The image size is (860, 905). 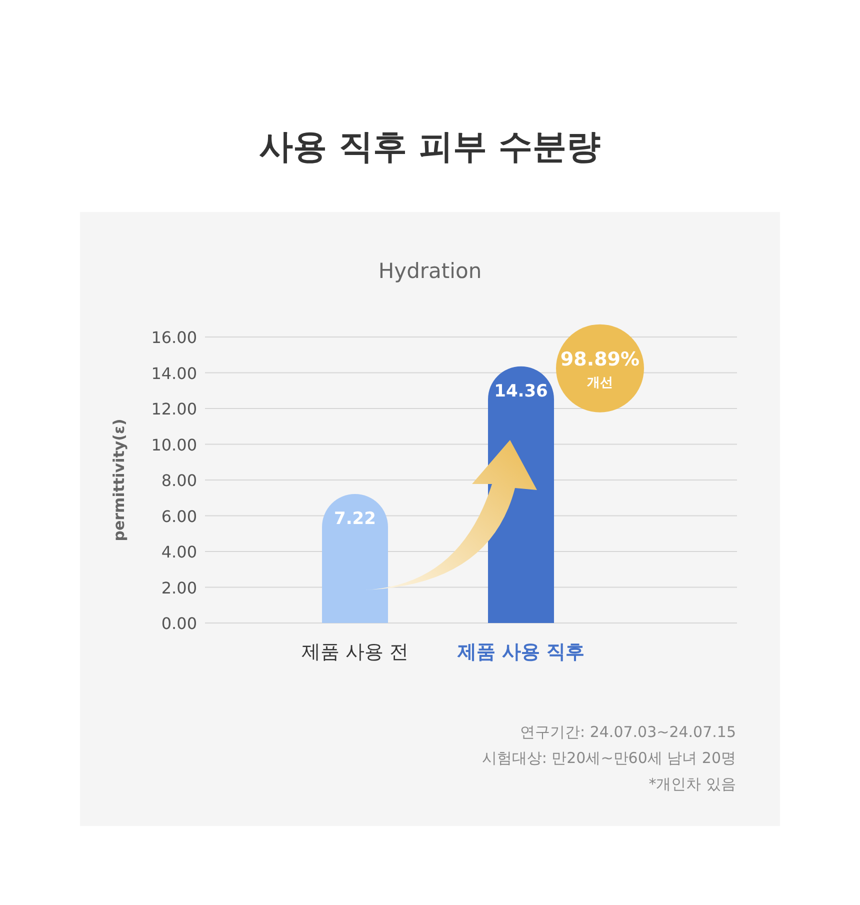 I want to click on chart-title: 사용 직후 피부 수분량, so click(x=430, y=147).